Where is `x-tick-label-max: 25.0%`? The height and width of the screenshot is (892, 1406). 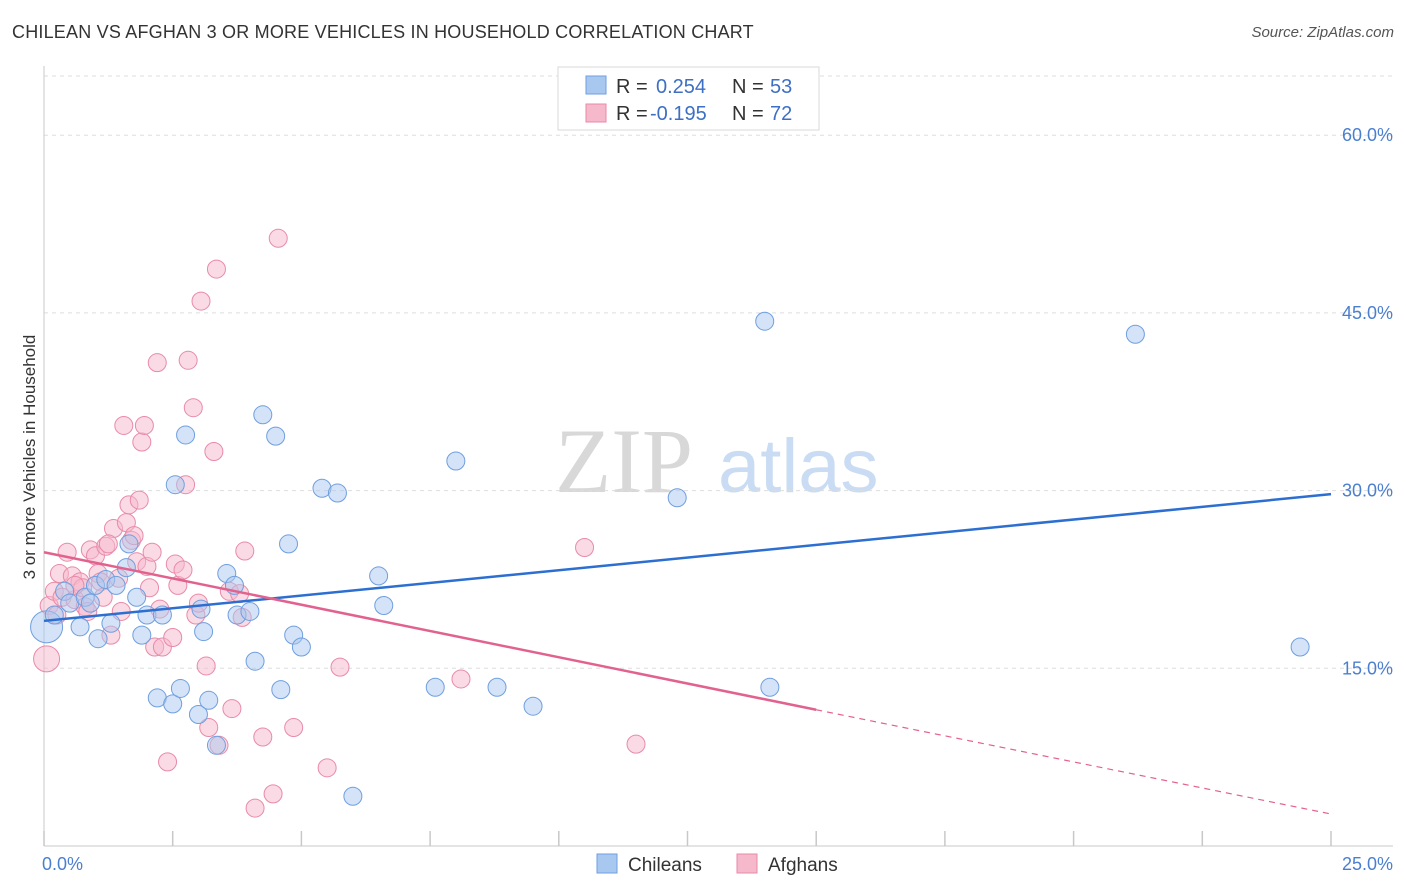
x-tick-label-max: 25.0% is located at coordinates (1367, 864).